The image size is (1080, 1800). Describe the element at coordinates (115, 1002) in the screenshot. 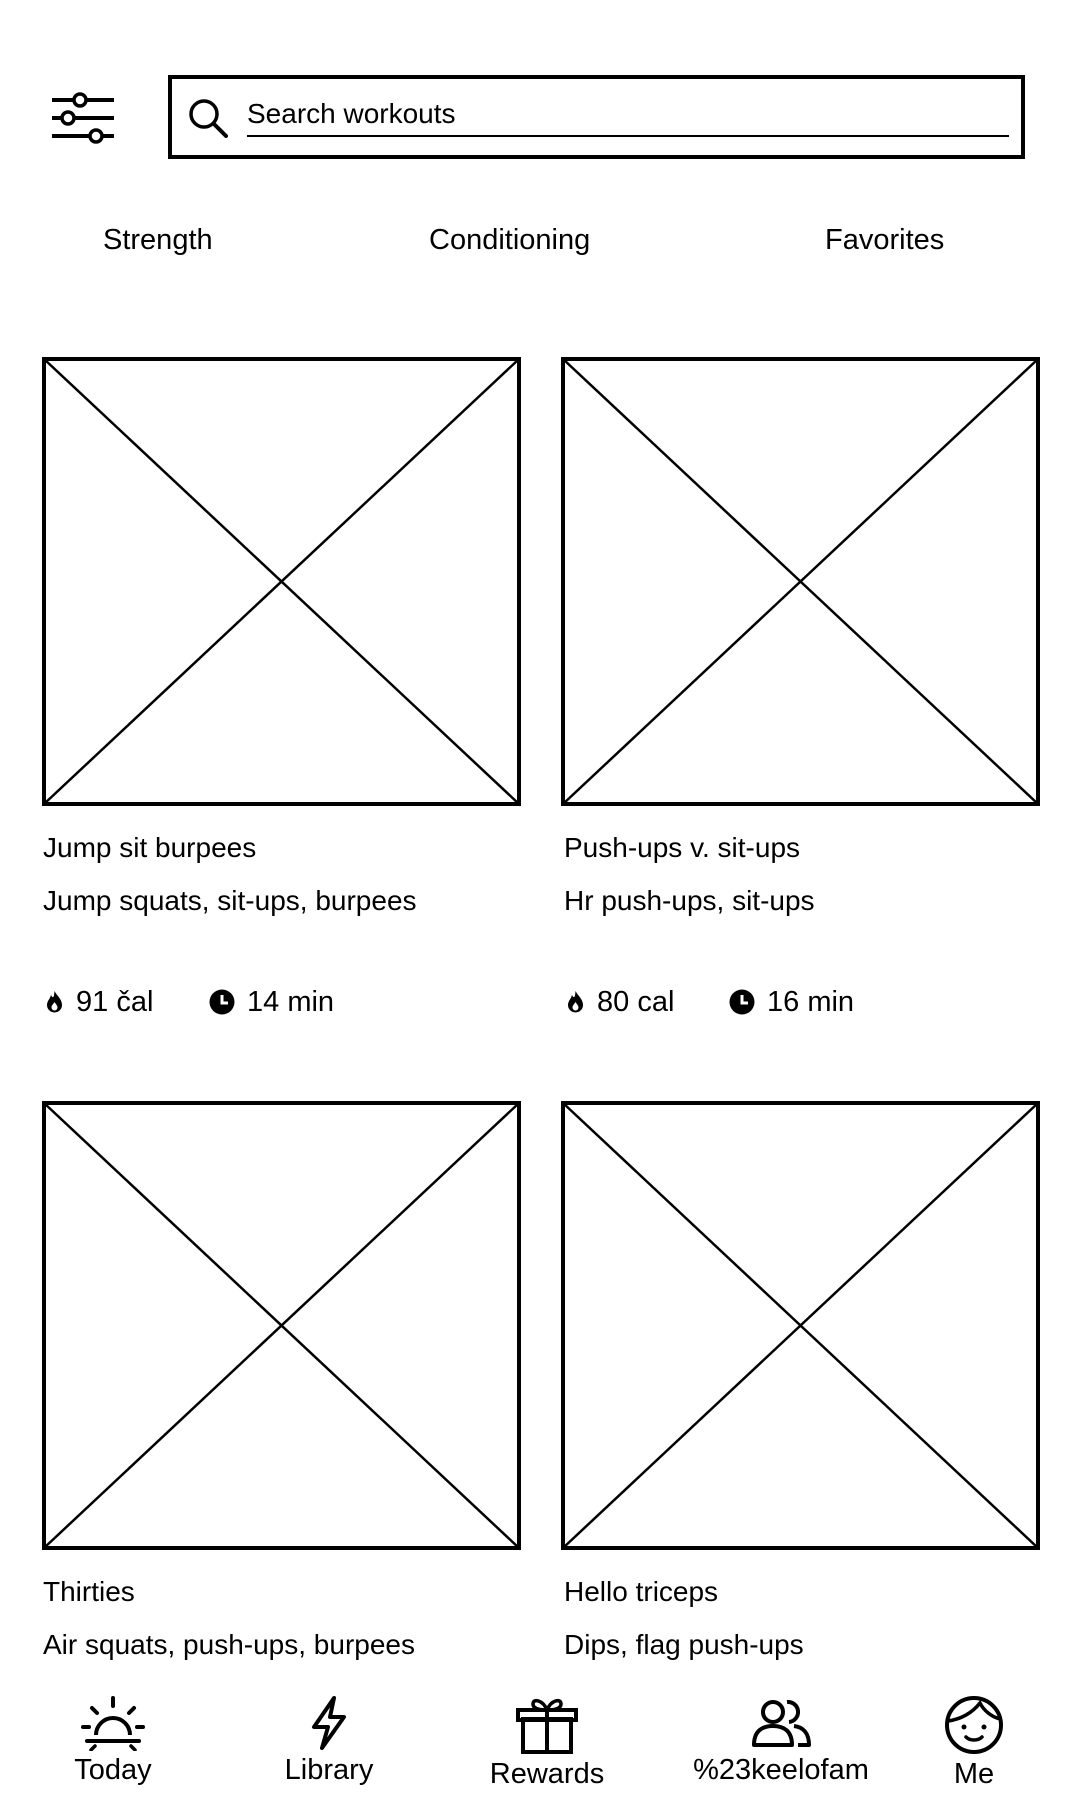

I see `calories-value: 91 čal` at that location.